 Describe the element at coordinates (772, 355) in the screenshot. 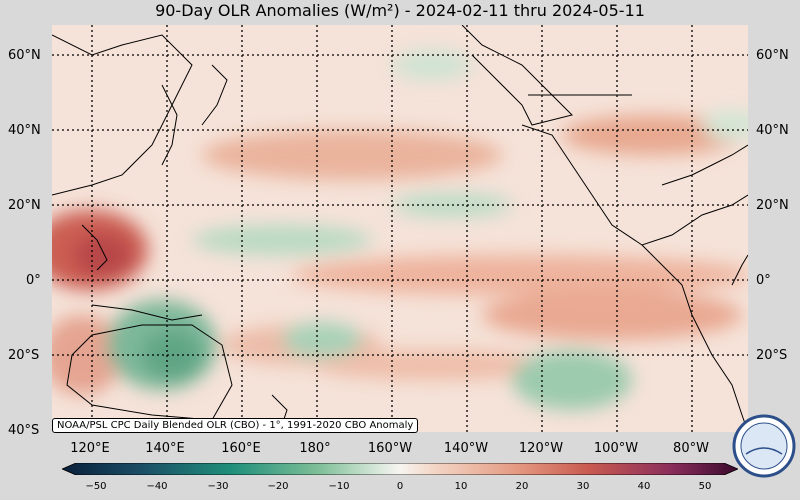

I see `lat-label-20s-right: 20°S` at that location.